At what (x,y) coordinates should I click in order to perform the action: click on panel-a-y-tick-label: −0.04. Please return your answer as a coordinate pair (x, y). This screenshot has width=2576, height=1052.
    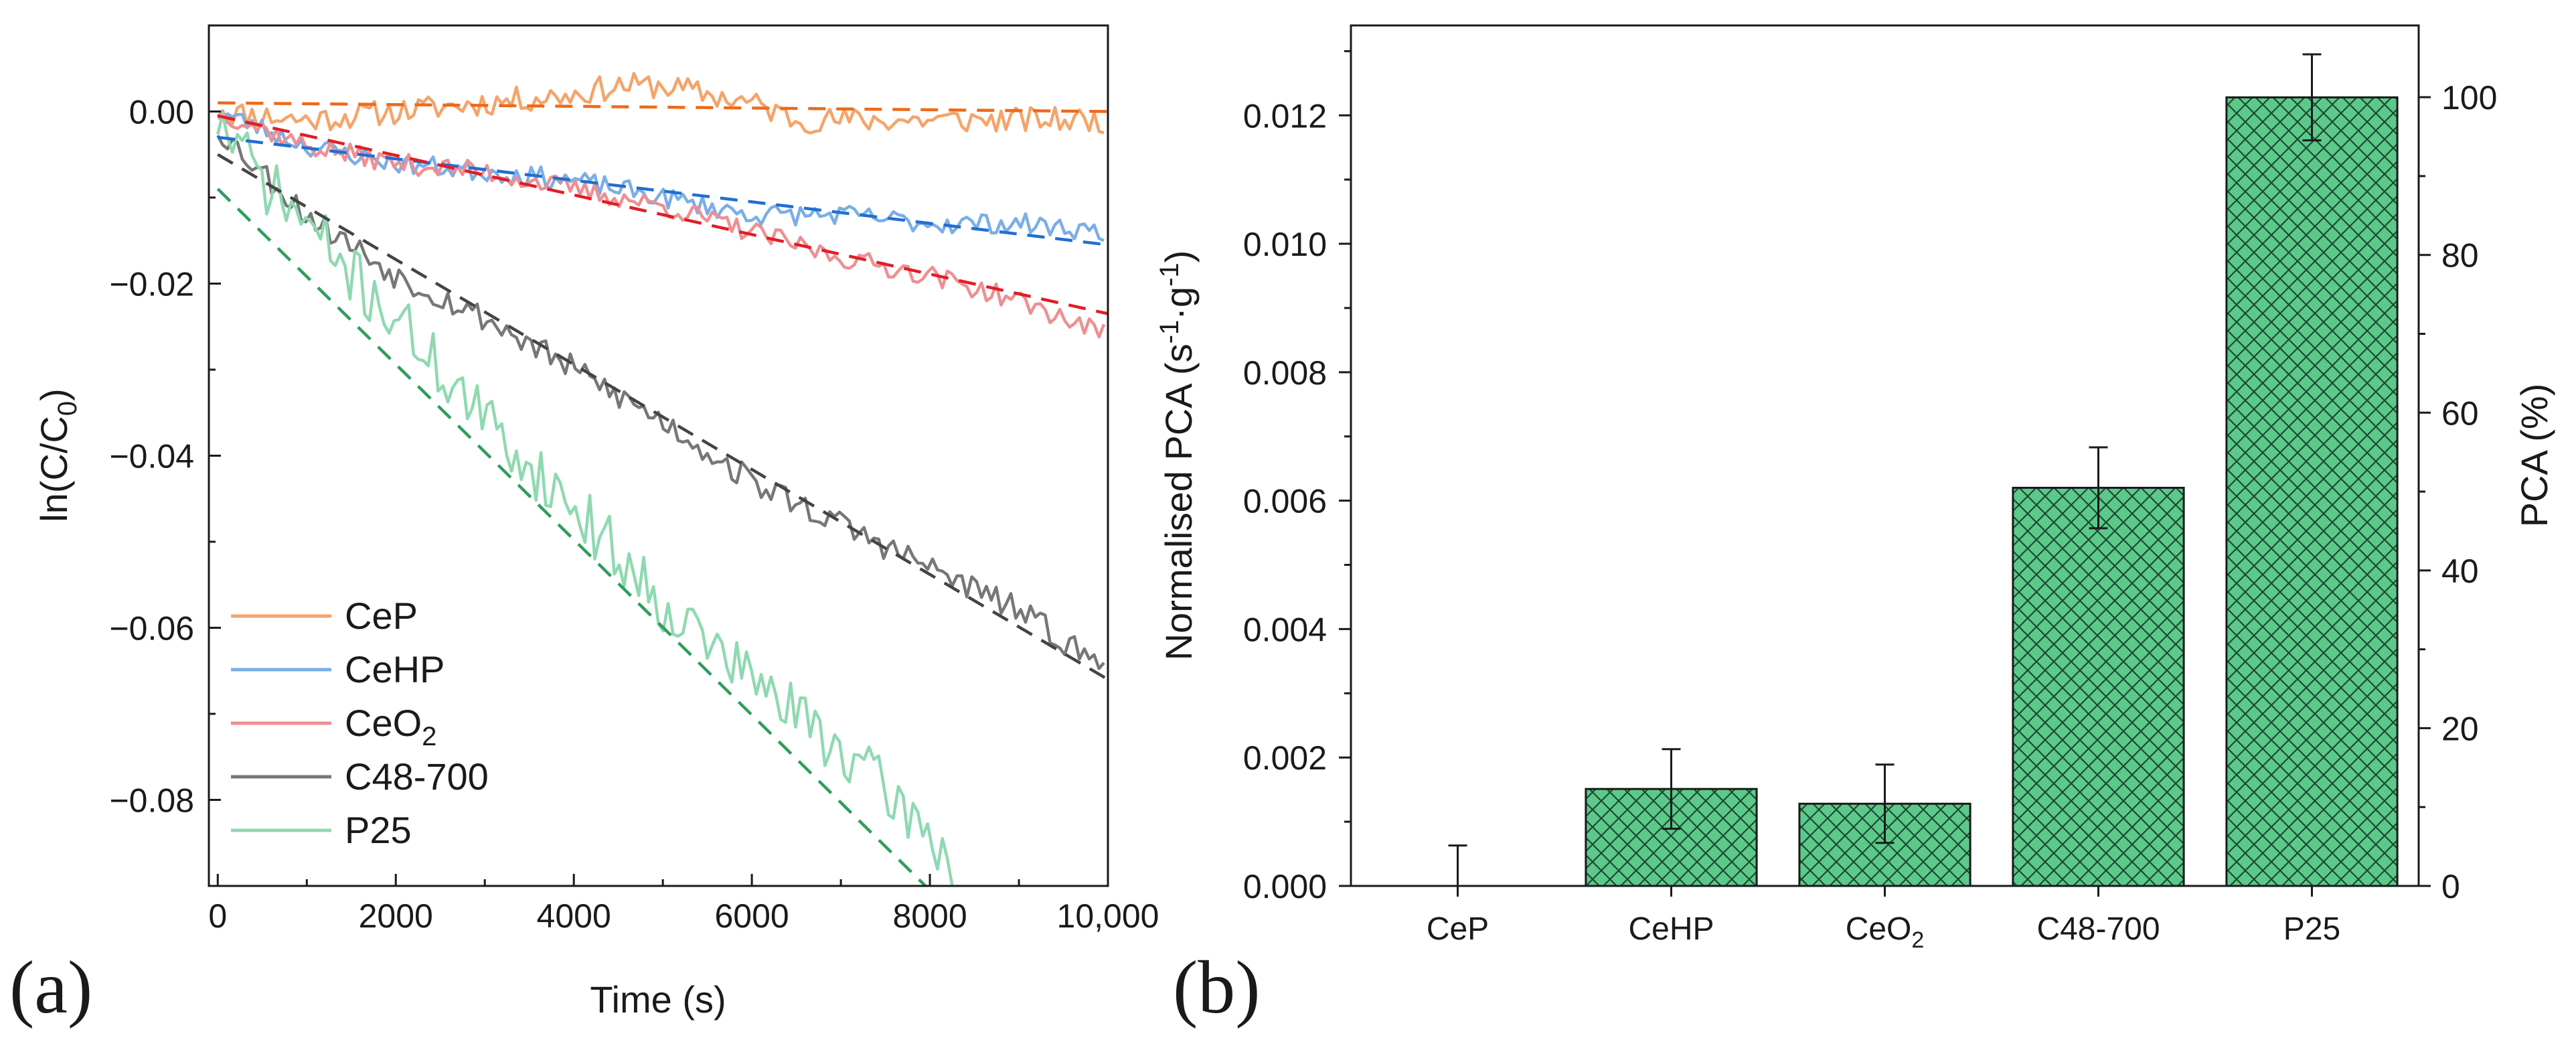
    Looking at the image, I should click on (152, 457).